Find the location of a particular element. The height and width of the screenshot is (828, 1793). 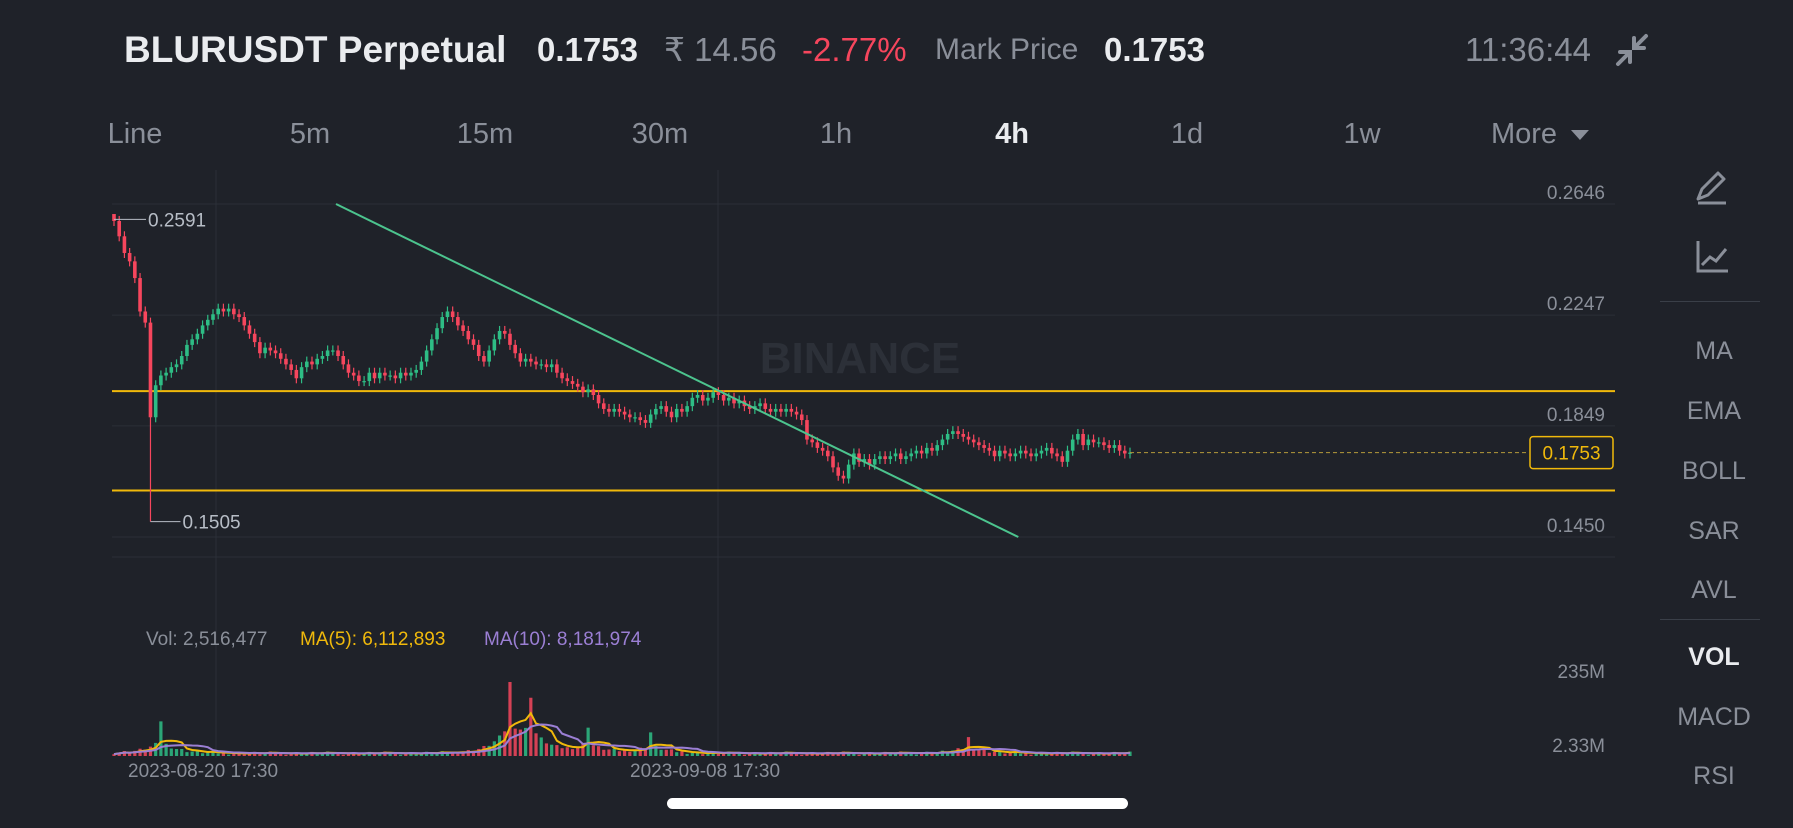

vol-ma5: MA(5): 6,112,893 is located at coordinates (372, 639).